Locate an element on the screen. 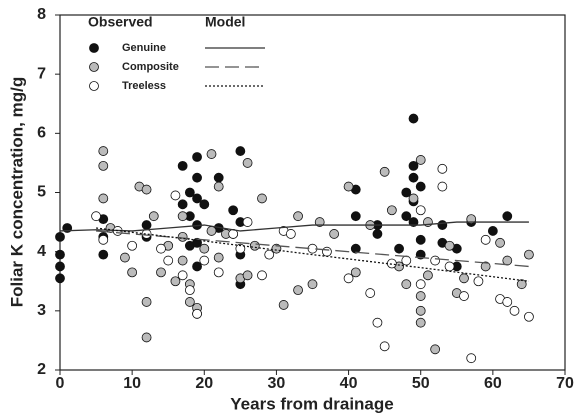 The image size is (574, 416). y-tick-label: 6 is located at coordinates (41, 133).